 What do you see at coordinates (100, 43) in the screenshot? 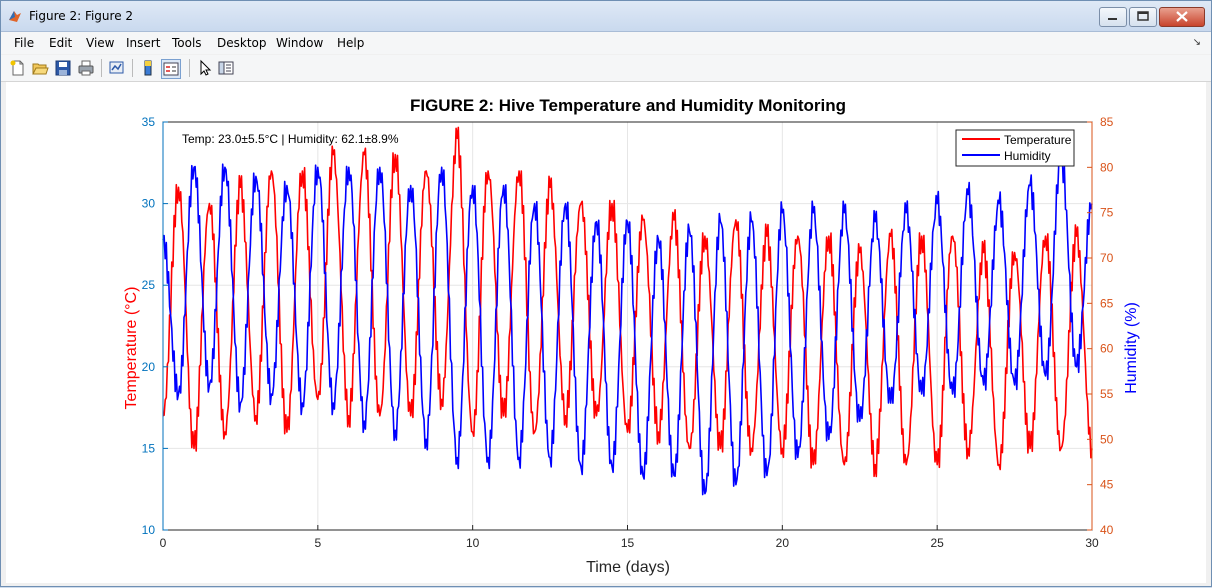
I see `menu-view: View` at bounding box center [100, 43].